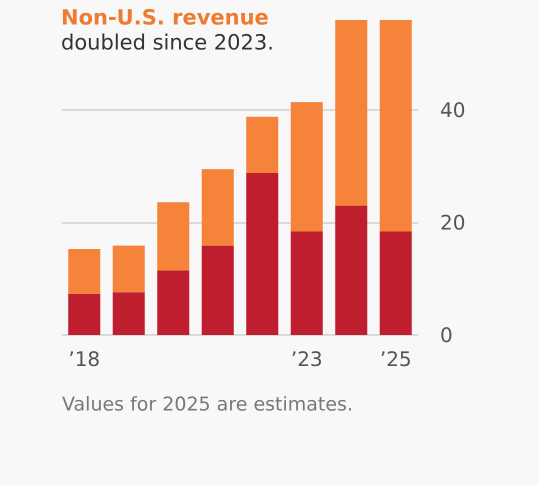 This screenshot has height=485, width=539. What do you see at coordinates (167, 42) in the screenshot?
I see `text: doubled since 2023.` at bounding box center [167, 42].